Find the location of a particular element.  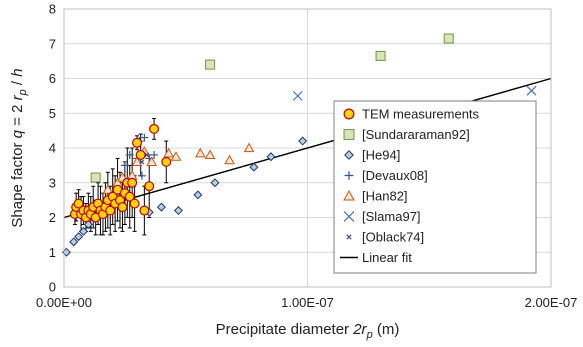

y-tick-label: 1 is located at coordinates (52, 252).